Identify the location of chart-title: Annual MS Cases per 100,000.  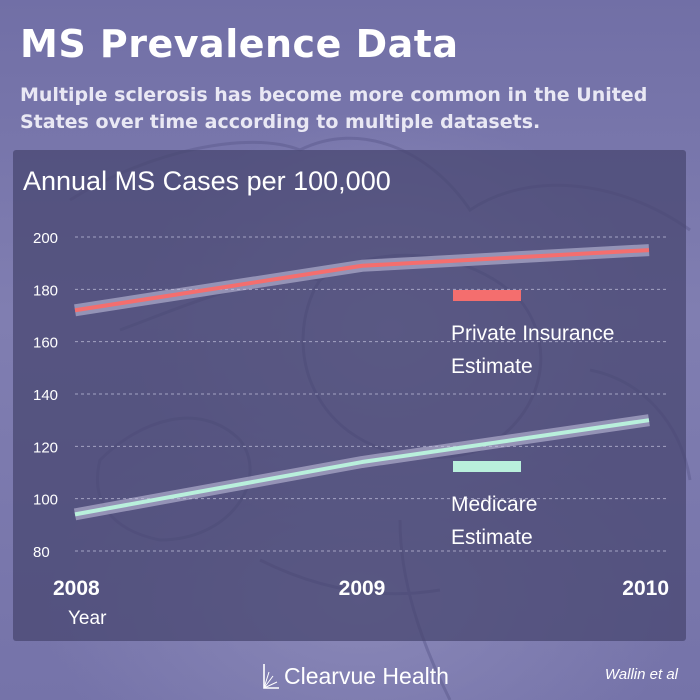
(207, 181).